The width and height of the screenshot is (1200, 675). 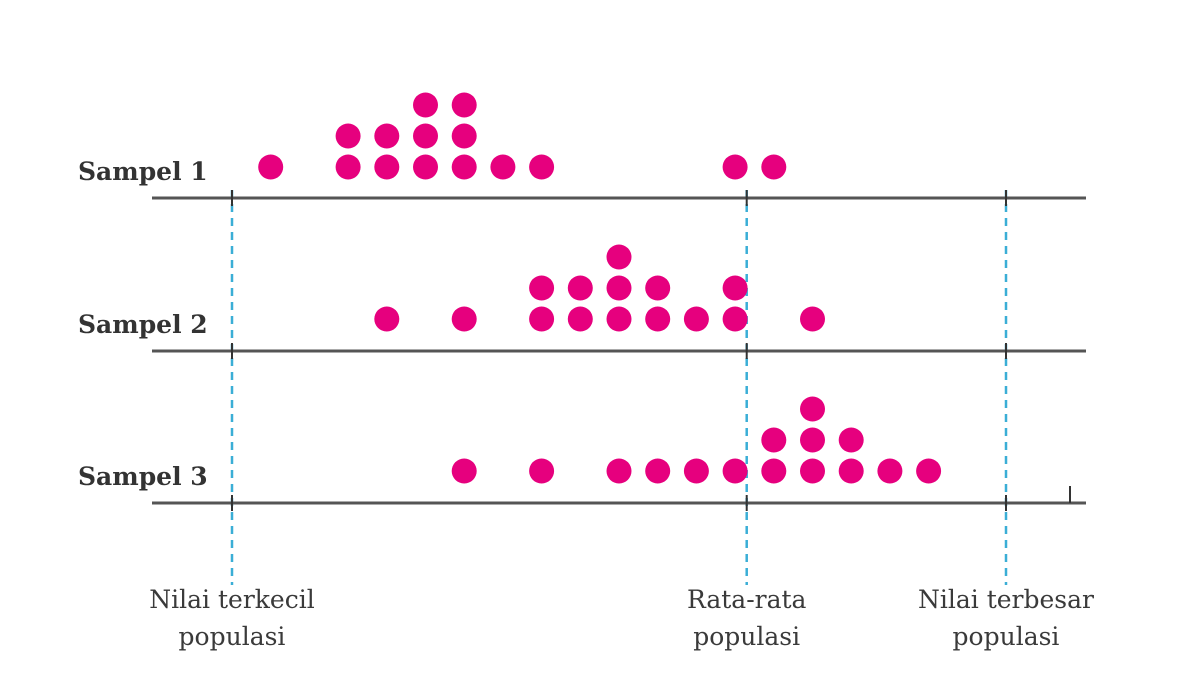 I want to click on reference-label-0-line1: Nilai terkecil, so click(x=231, y=599).